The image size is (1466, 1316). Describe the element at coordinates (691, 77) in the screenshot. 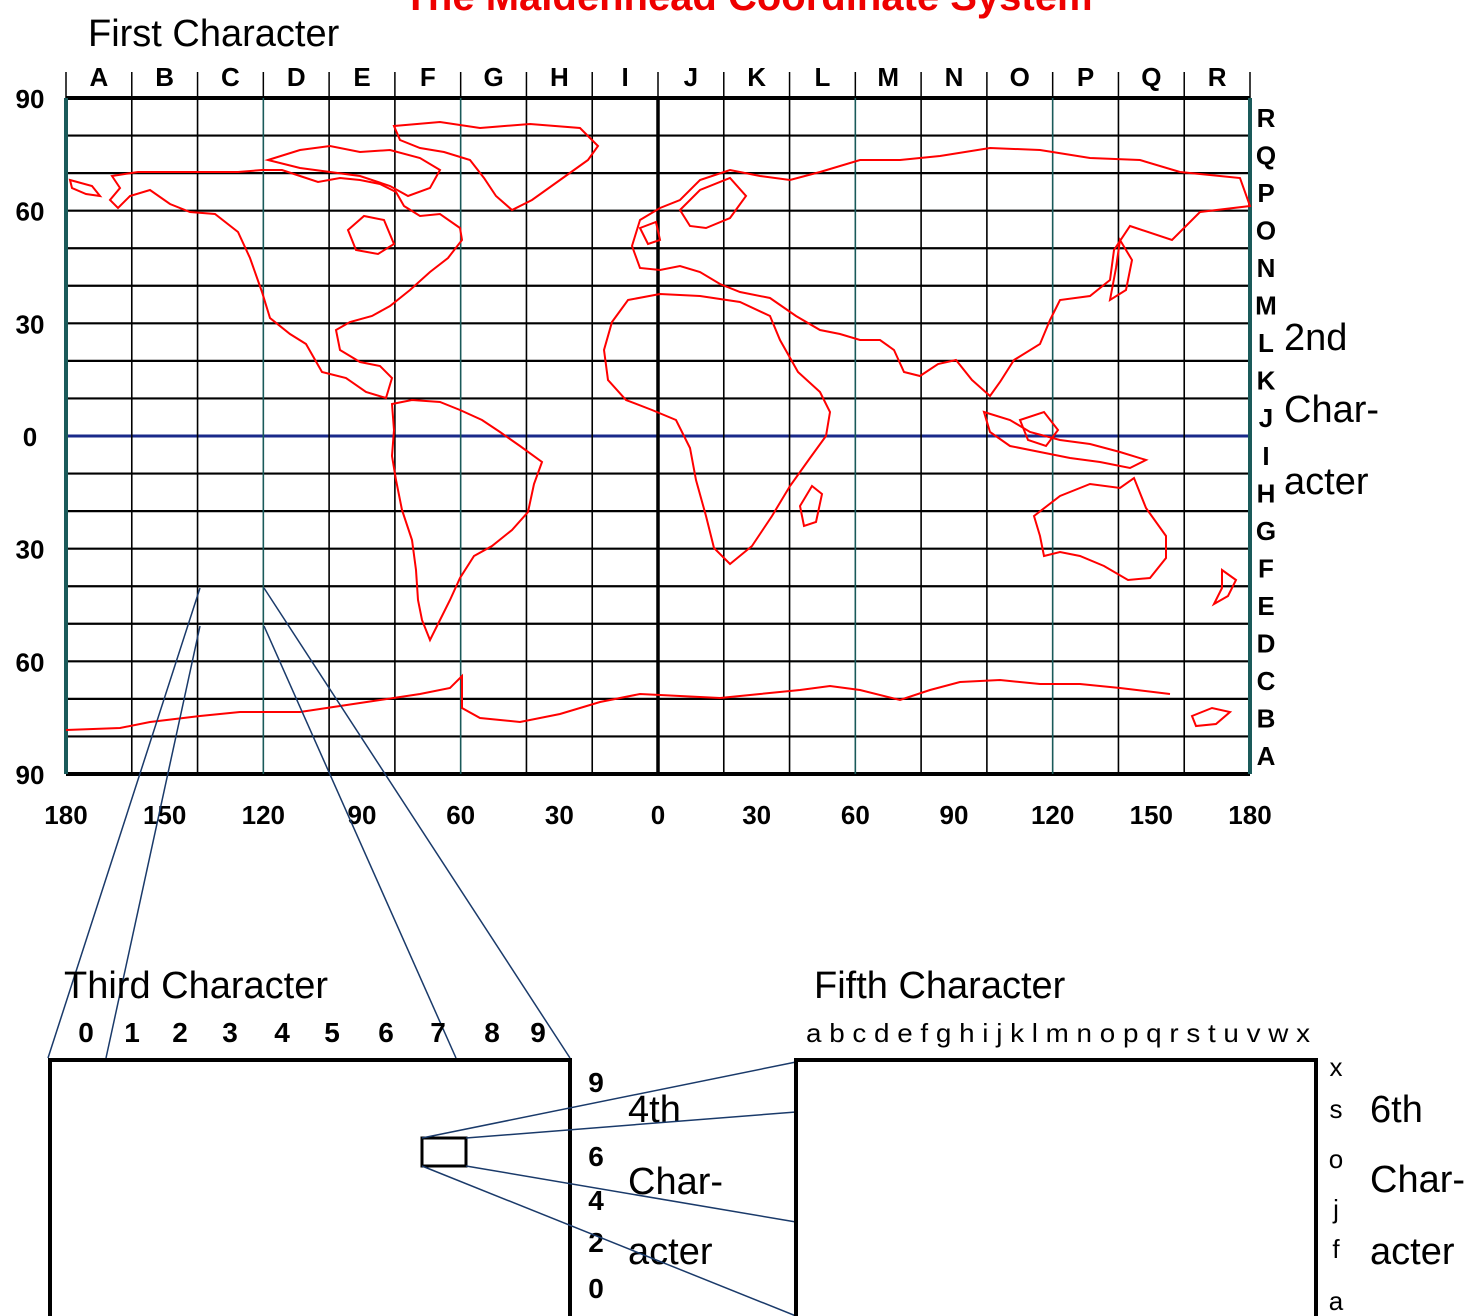

I see `field-letter-lon-j: J` at that location.